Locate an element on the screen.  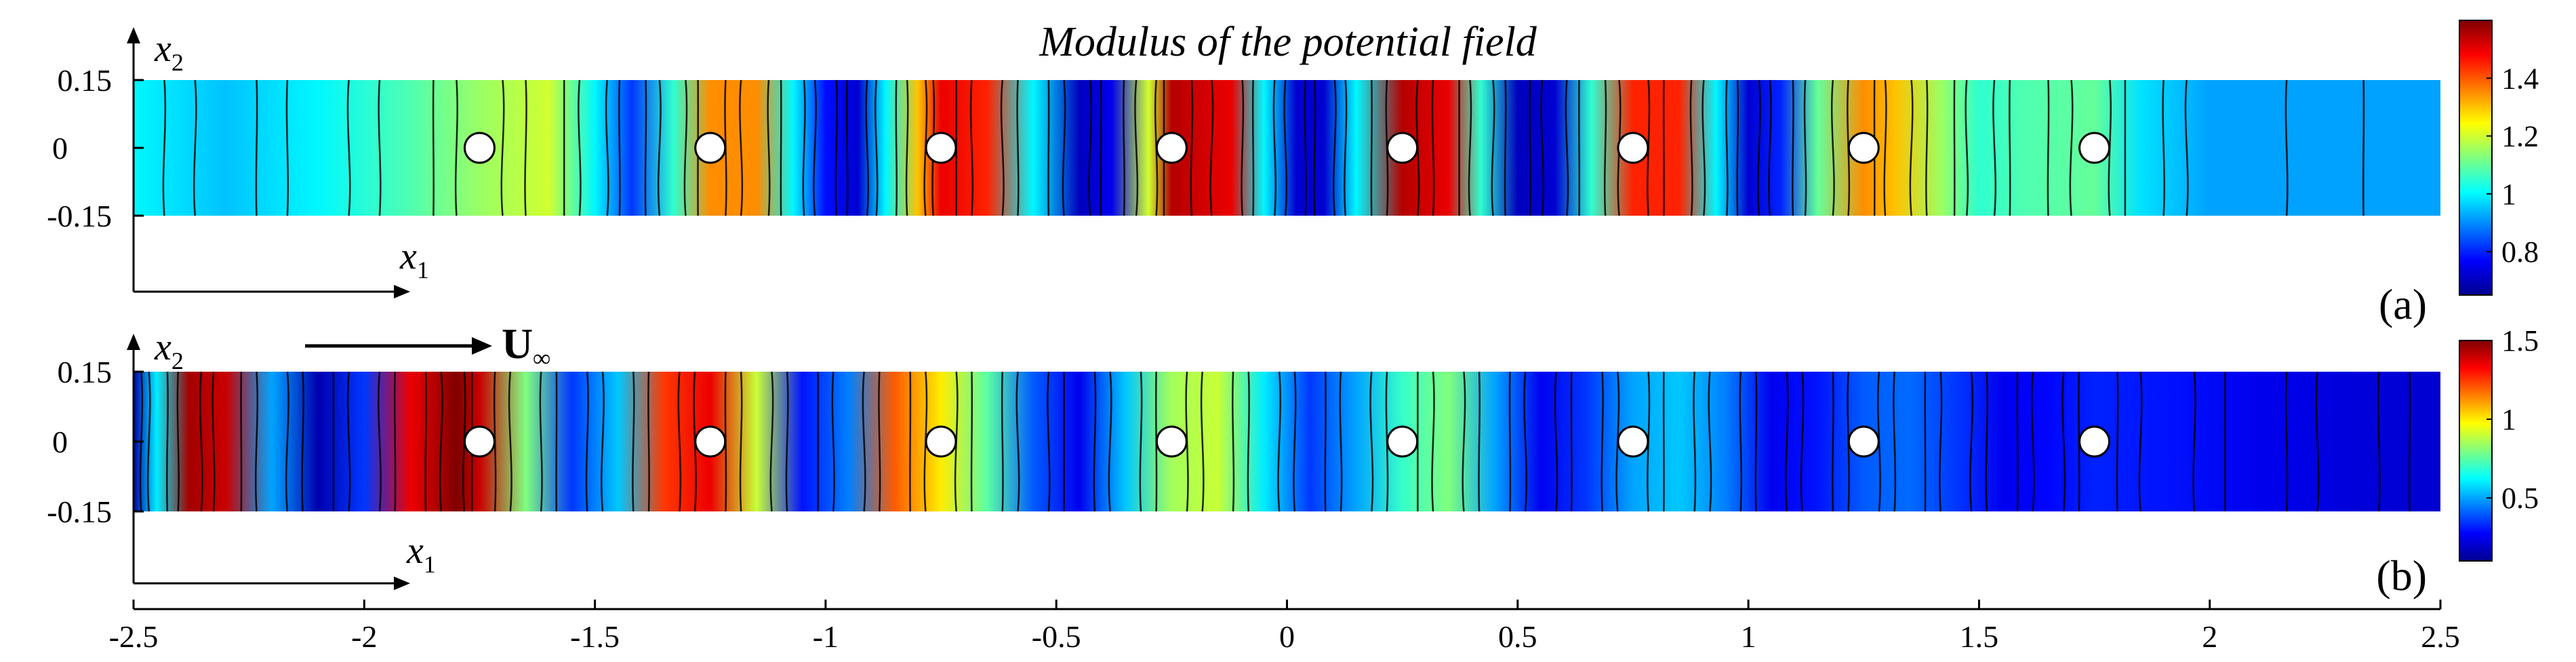
panel-a-y-axis-label: x2 is located at coordinates (169, 52).